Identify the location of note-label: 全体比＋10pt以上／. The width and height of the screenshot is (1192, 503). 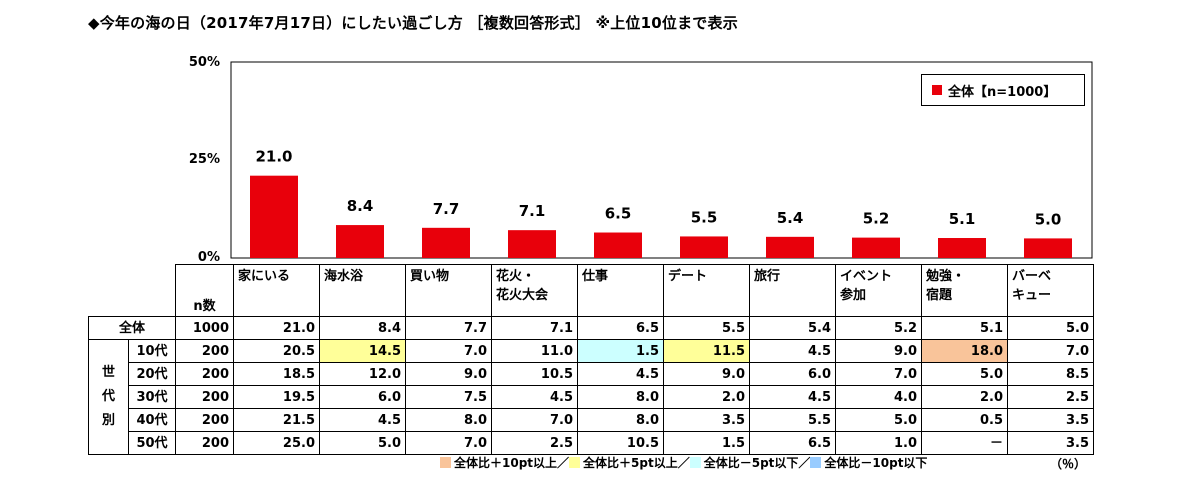
(512, 463).